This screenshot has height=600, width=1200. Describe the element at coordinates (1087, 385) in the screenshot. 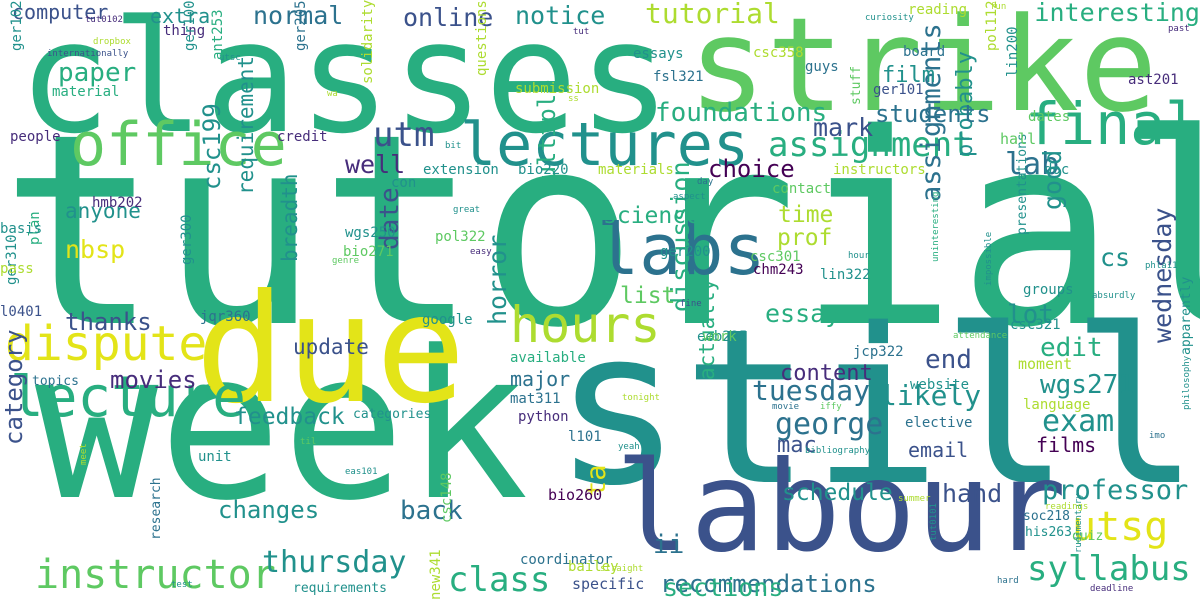

I see `word-wgs271: wgs271` at that location.